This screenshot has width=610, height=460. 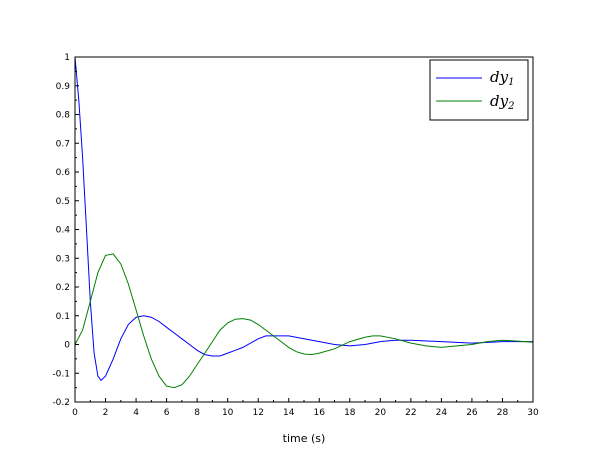 I want to click on x-tick-label: 26, so click(x=472, y=413).